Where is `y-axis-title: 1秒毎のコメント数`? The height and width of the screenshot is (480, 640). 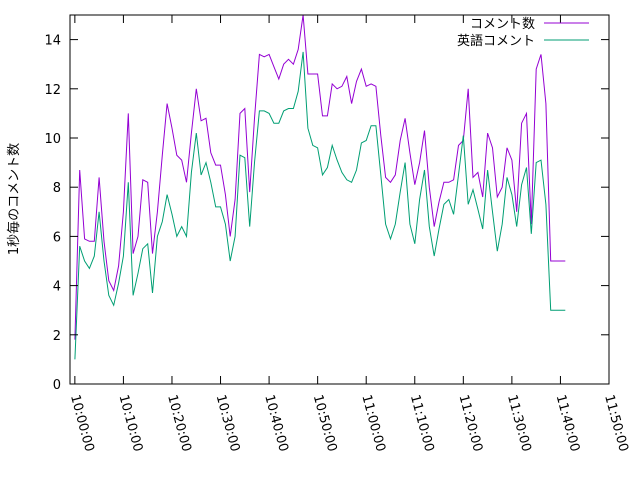
y-axis-title: 1秒毎のコメント数 is located at coordinates (14, 199).